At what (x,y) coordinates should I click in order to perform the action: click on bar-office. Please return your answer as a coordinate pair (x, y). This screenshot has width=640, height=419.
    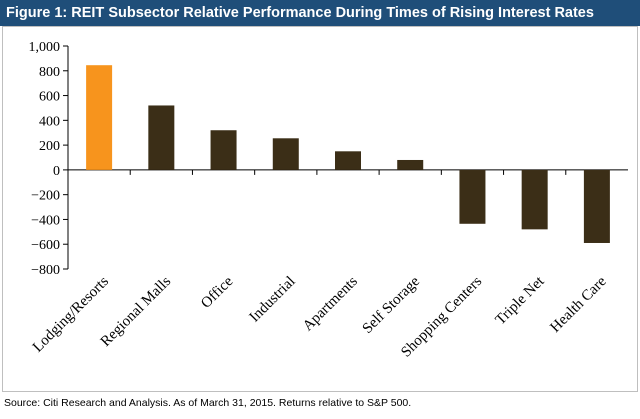
    Looking at the image, I should click on (223, 150).